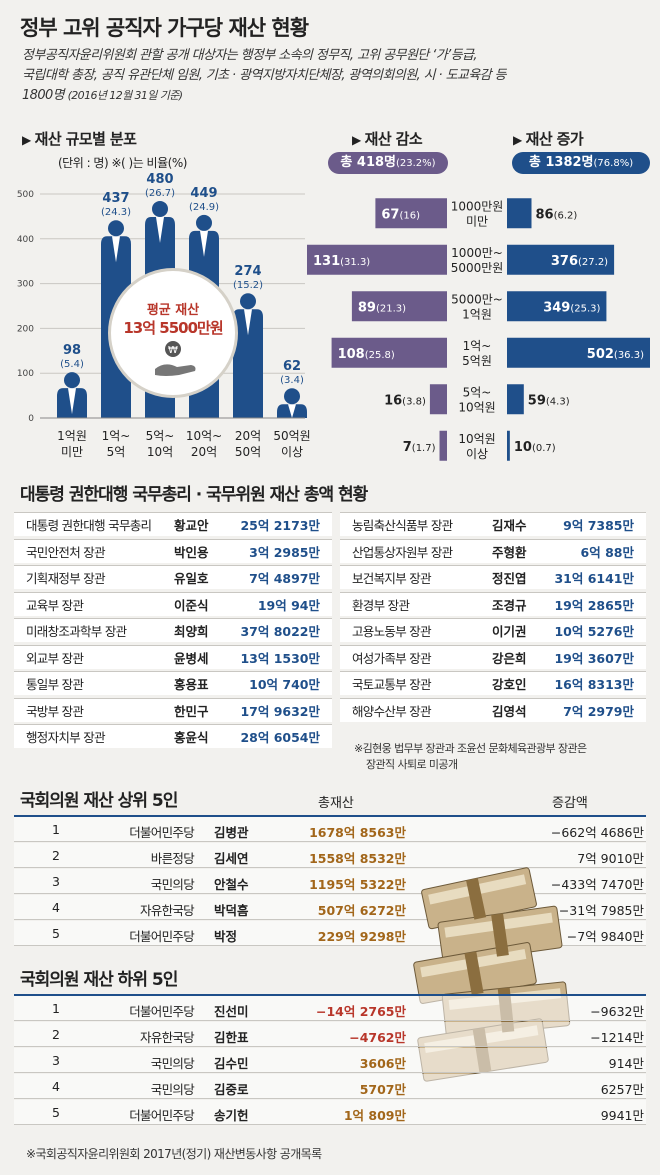  I want to click on increase-bar, so click(515, 399).